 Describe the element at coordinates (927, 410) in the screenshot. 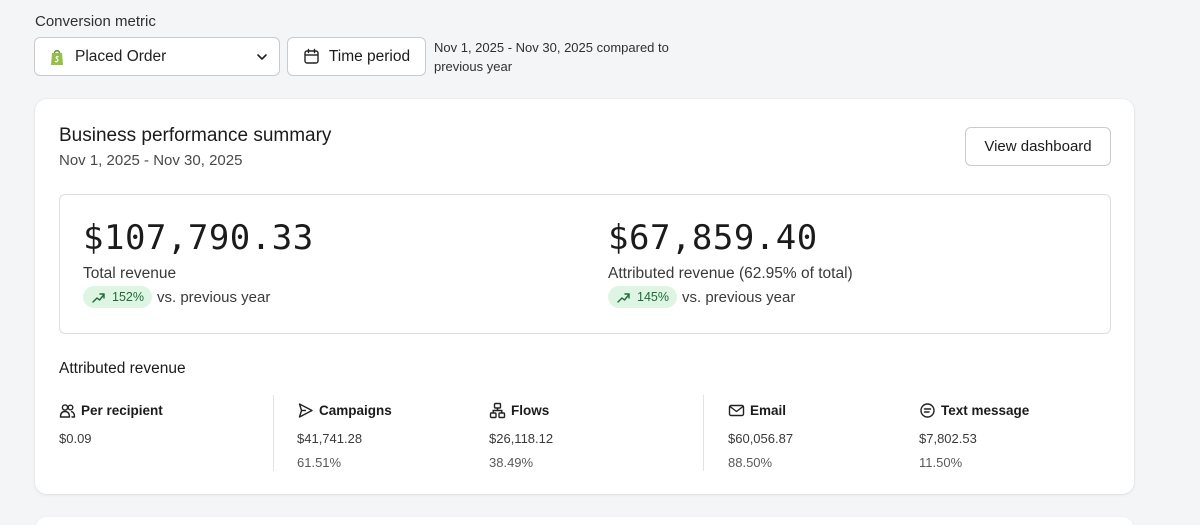

I see `message-icon` at that location.